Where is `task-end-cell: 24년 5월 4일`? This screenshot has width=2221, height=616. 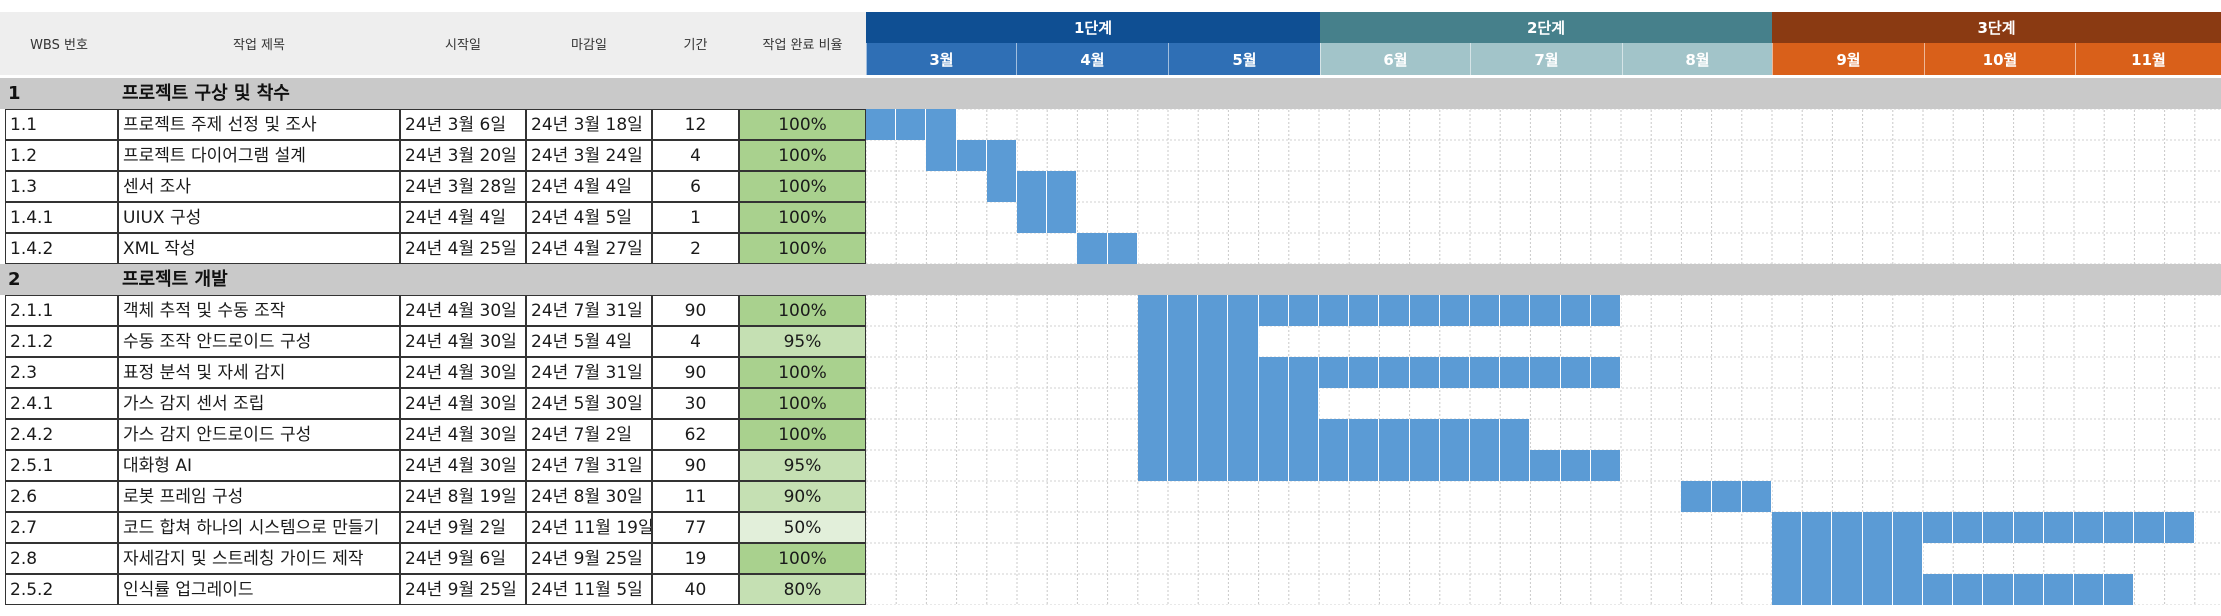
task-end-cell: 24년 5월 4일 is located at coordinates (589, 341).